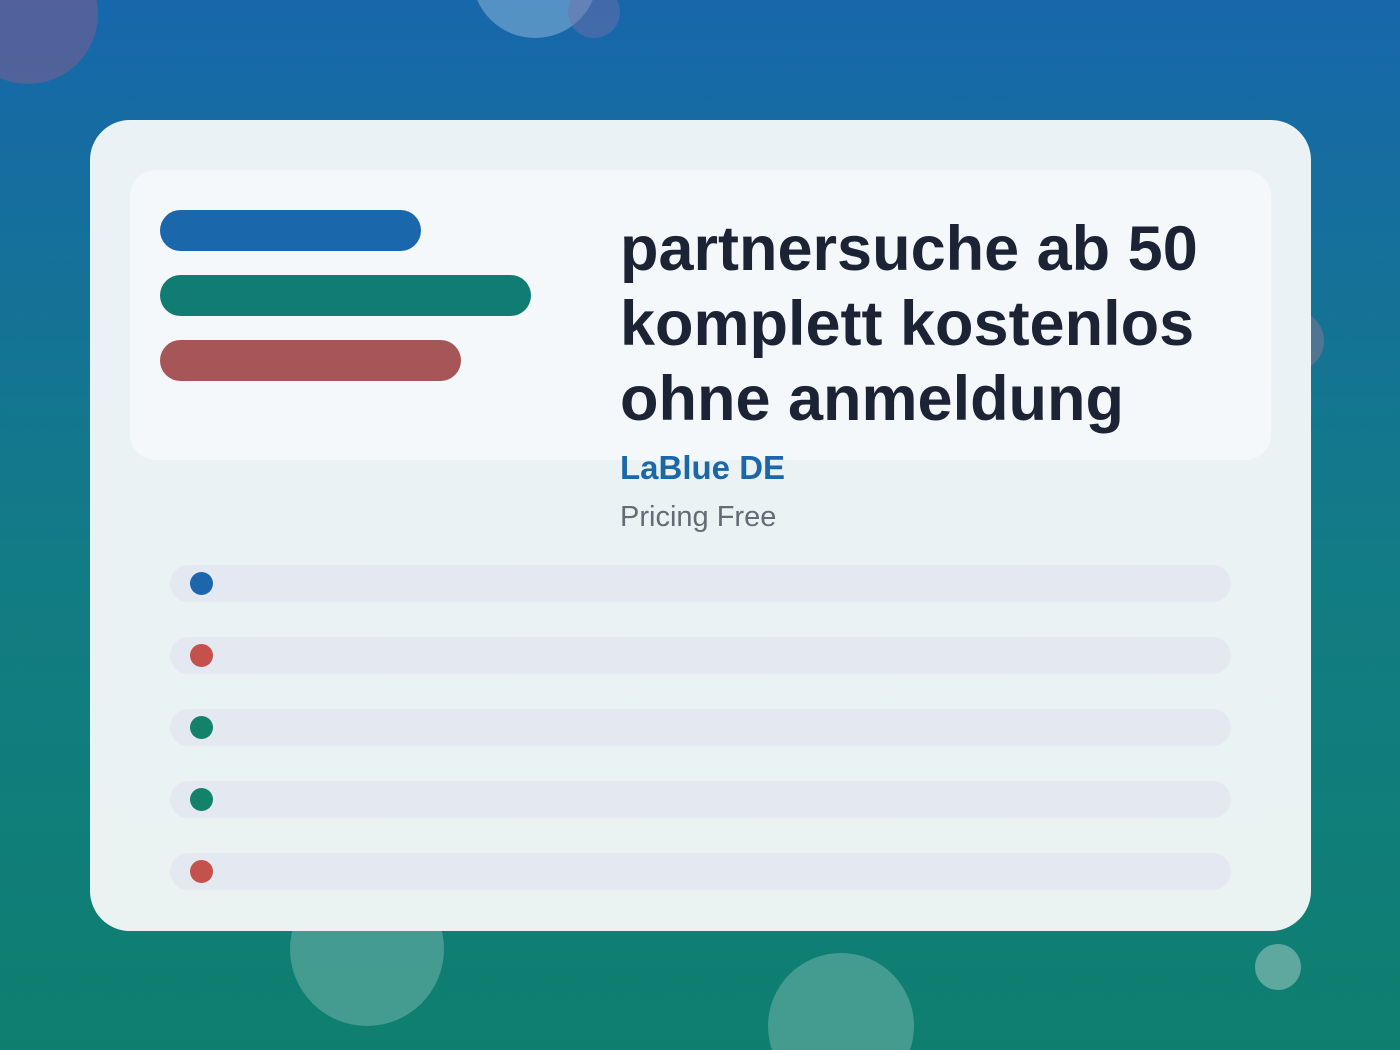 The width and height of the screenshot is (1400, 1050). What do you see at coordinates (290, 230) in the screenshot?
I see `placeholder-bar-blue` at bounding box center [290, 230].